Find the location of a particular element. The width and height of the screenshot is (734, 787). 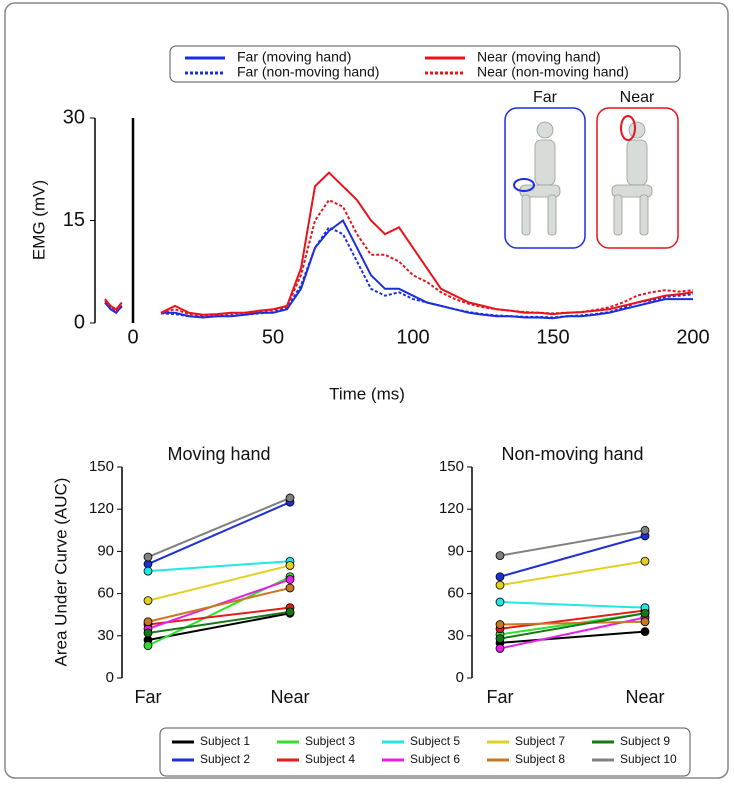

legend-label: Subject 3 is located at coordinates (330, 741).